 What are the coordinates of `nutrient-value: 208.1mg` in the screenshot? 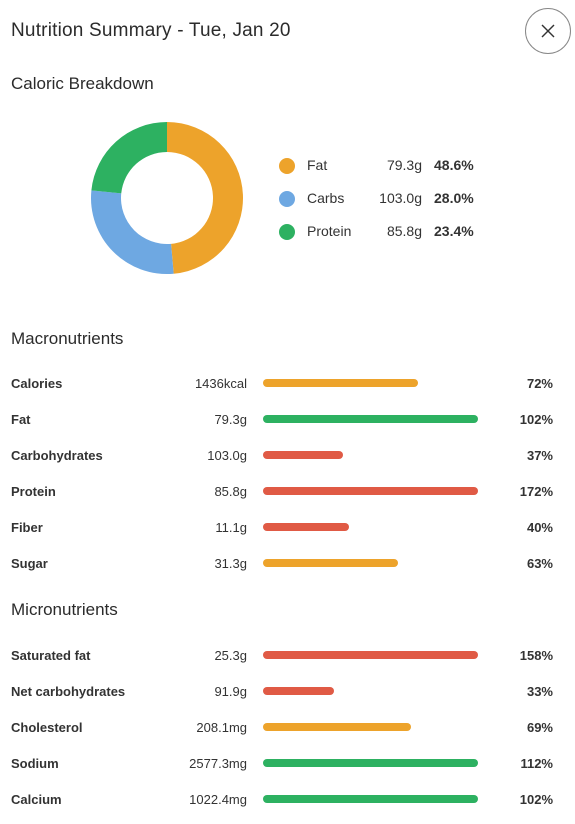 It's located at (221, 727).